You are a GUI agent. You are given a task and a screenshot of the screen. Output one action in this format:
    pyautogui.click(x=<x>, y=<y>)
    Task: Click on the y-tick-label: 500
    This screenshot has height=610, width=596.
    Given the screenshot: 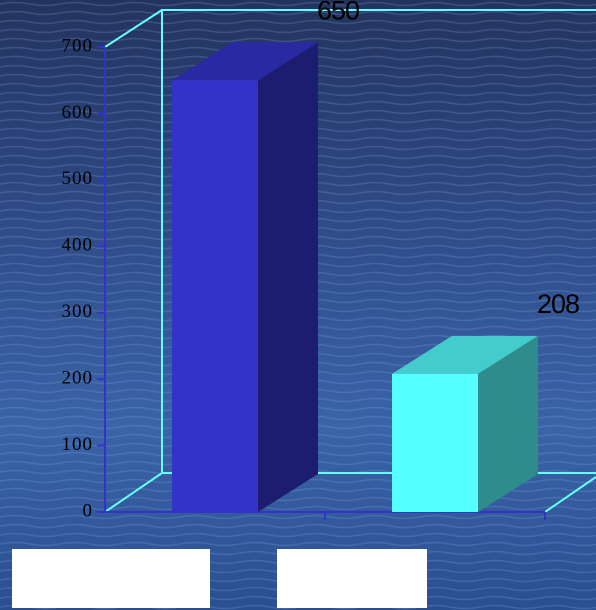 What is the action you would take?
    pyautogui.click(x=78, y=178)
    